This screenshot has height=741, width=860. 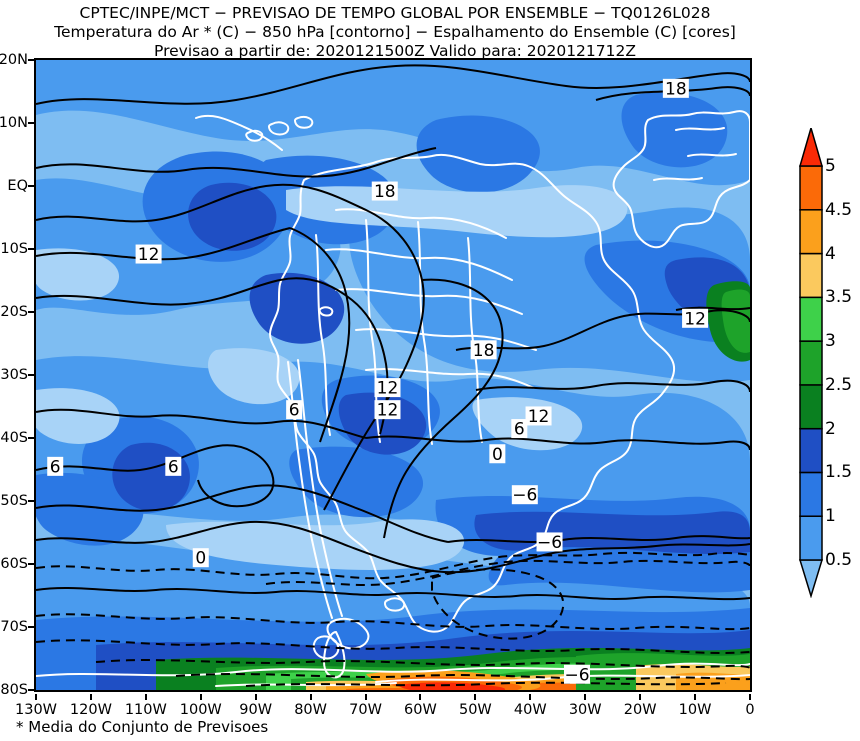 I want to click on y-axis-label: 10S, so click(x=14, y=249).